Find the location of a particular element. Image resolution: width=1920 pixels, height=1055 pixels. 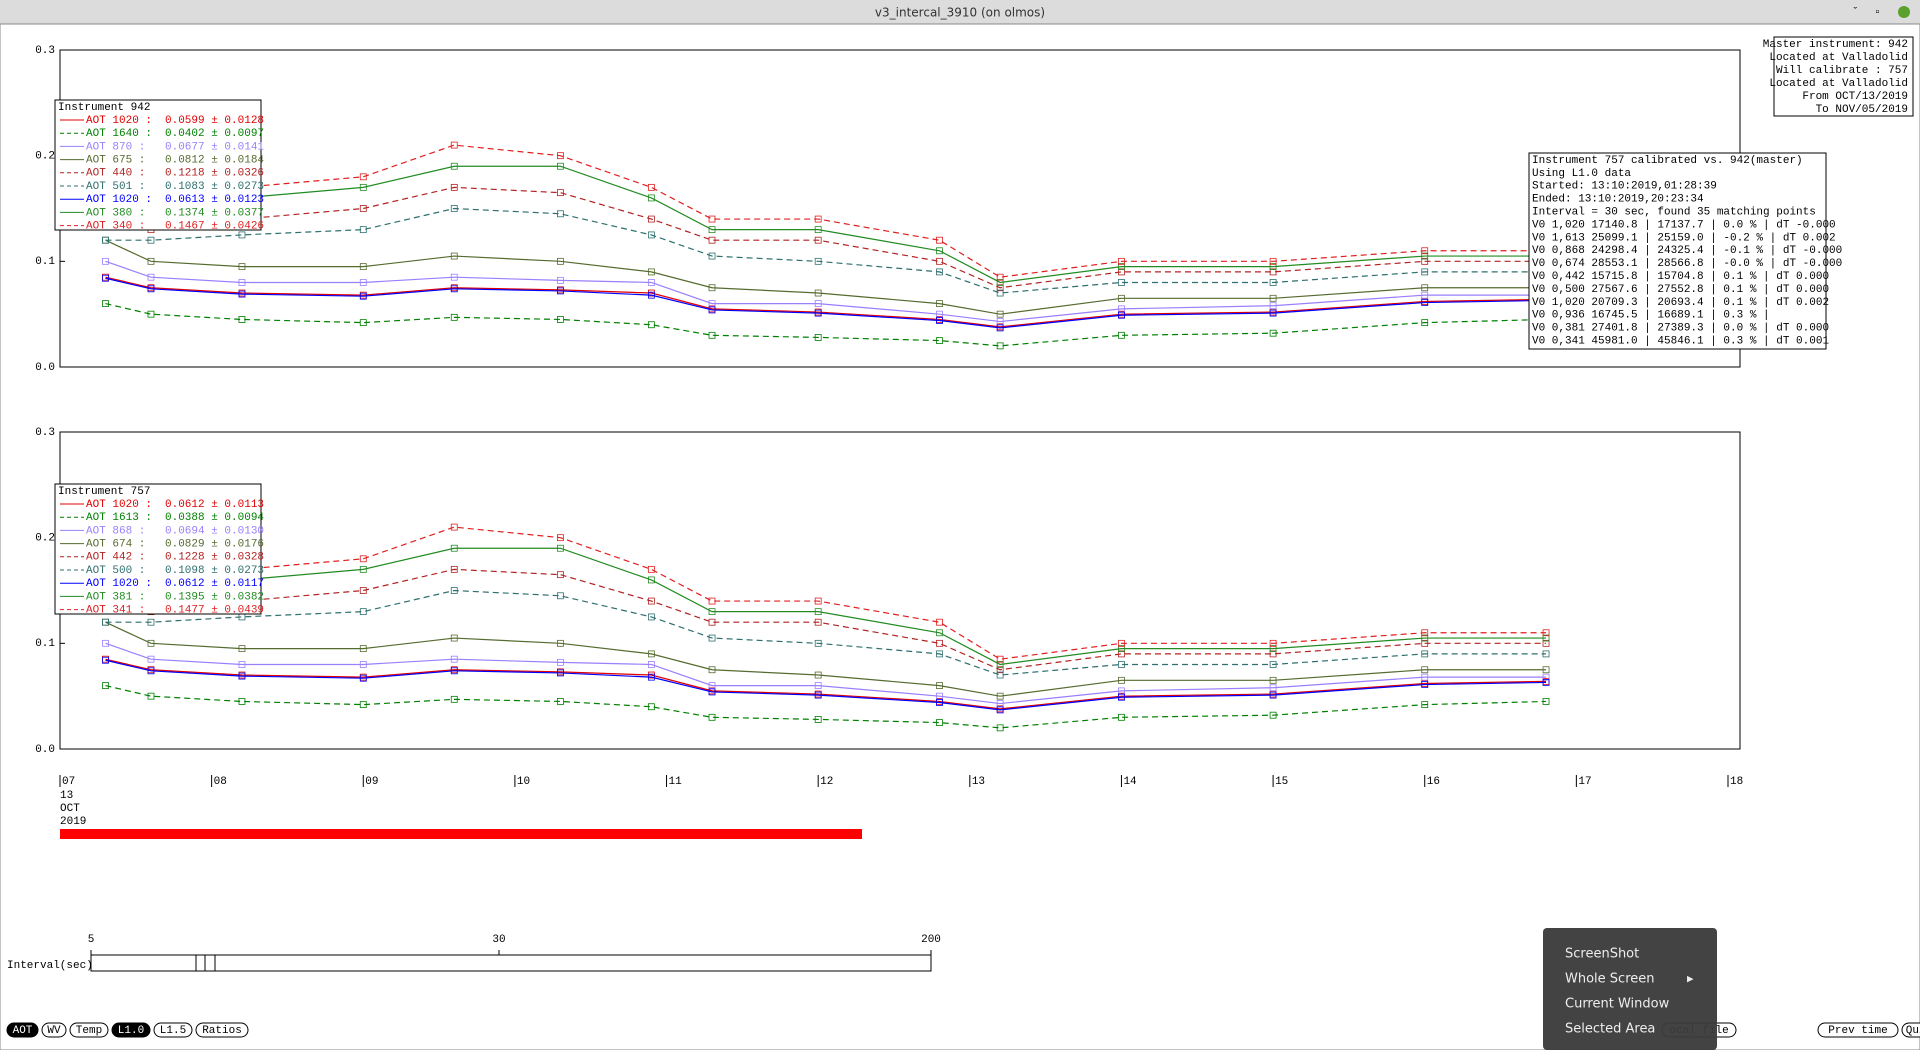

context-menu-item: Current Window is located at coordinates (1617, 1004).